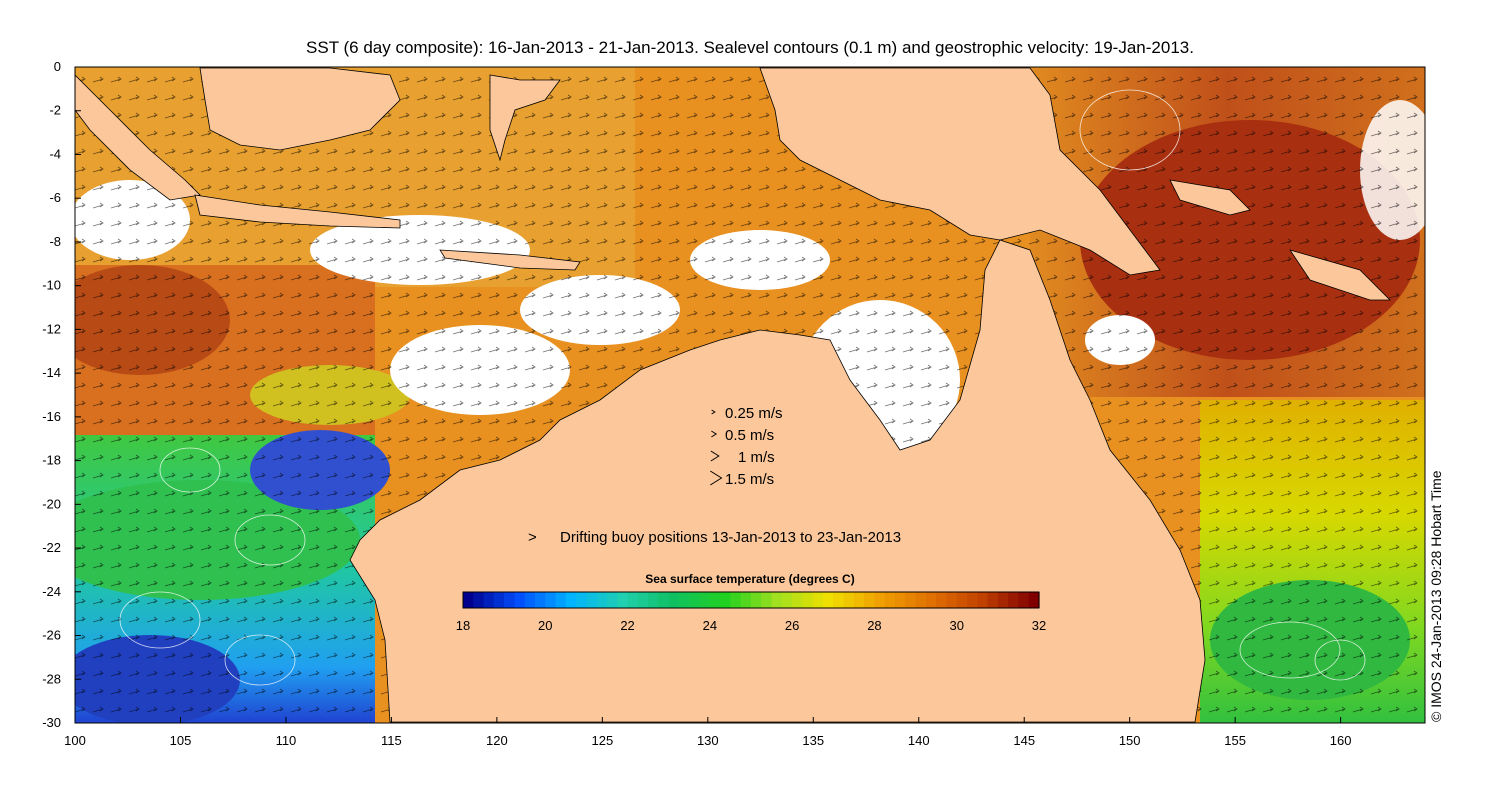 The height and width of the screenshot is (790, 1500). Describe the element at coordinates (708, 740) in the screenshot. I see `x-tick-label: 130` at that location.